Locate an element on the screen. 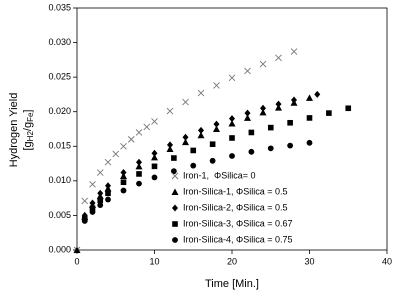  legend-label: Iron-Silica-3, ΦSilica = 0.67 is located at coordinates (237, 223).